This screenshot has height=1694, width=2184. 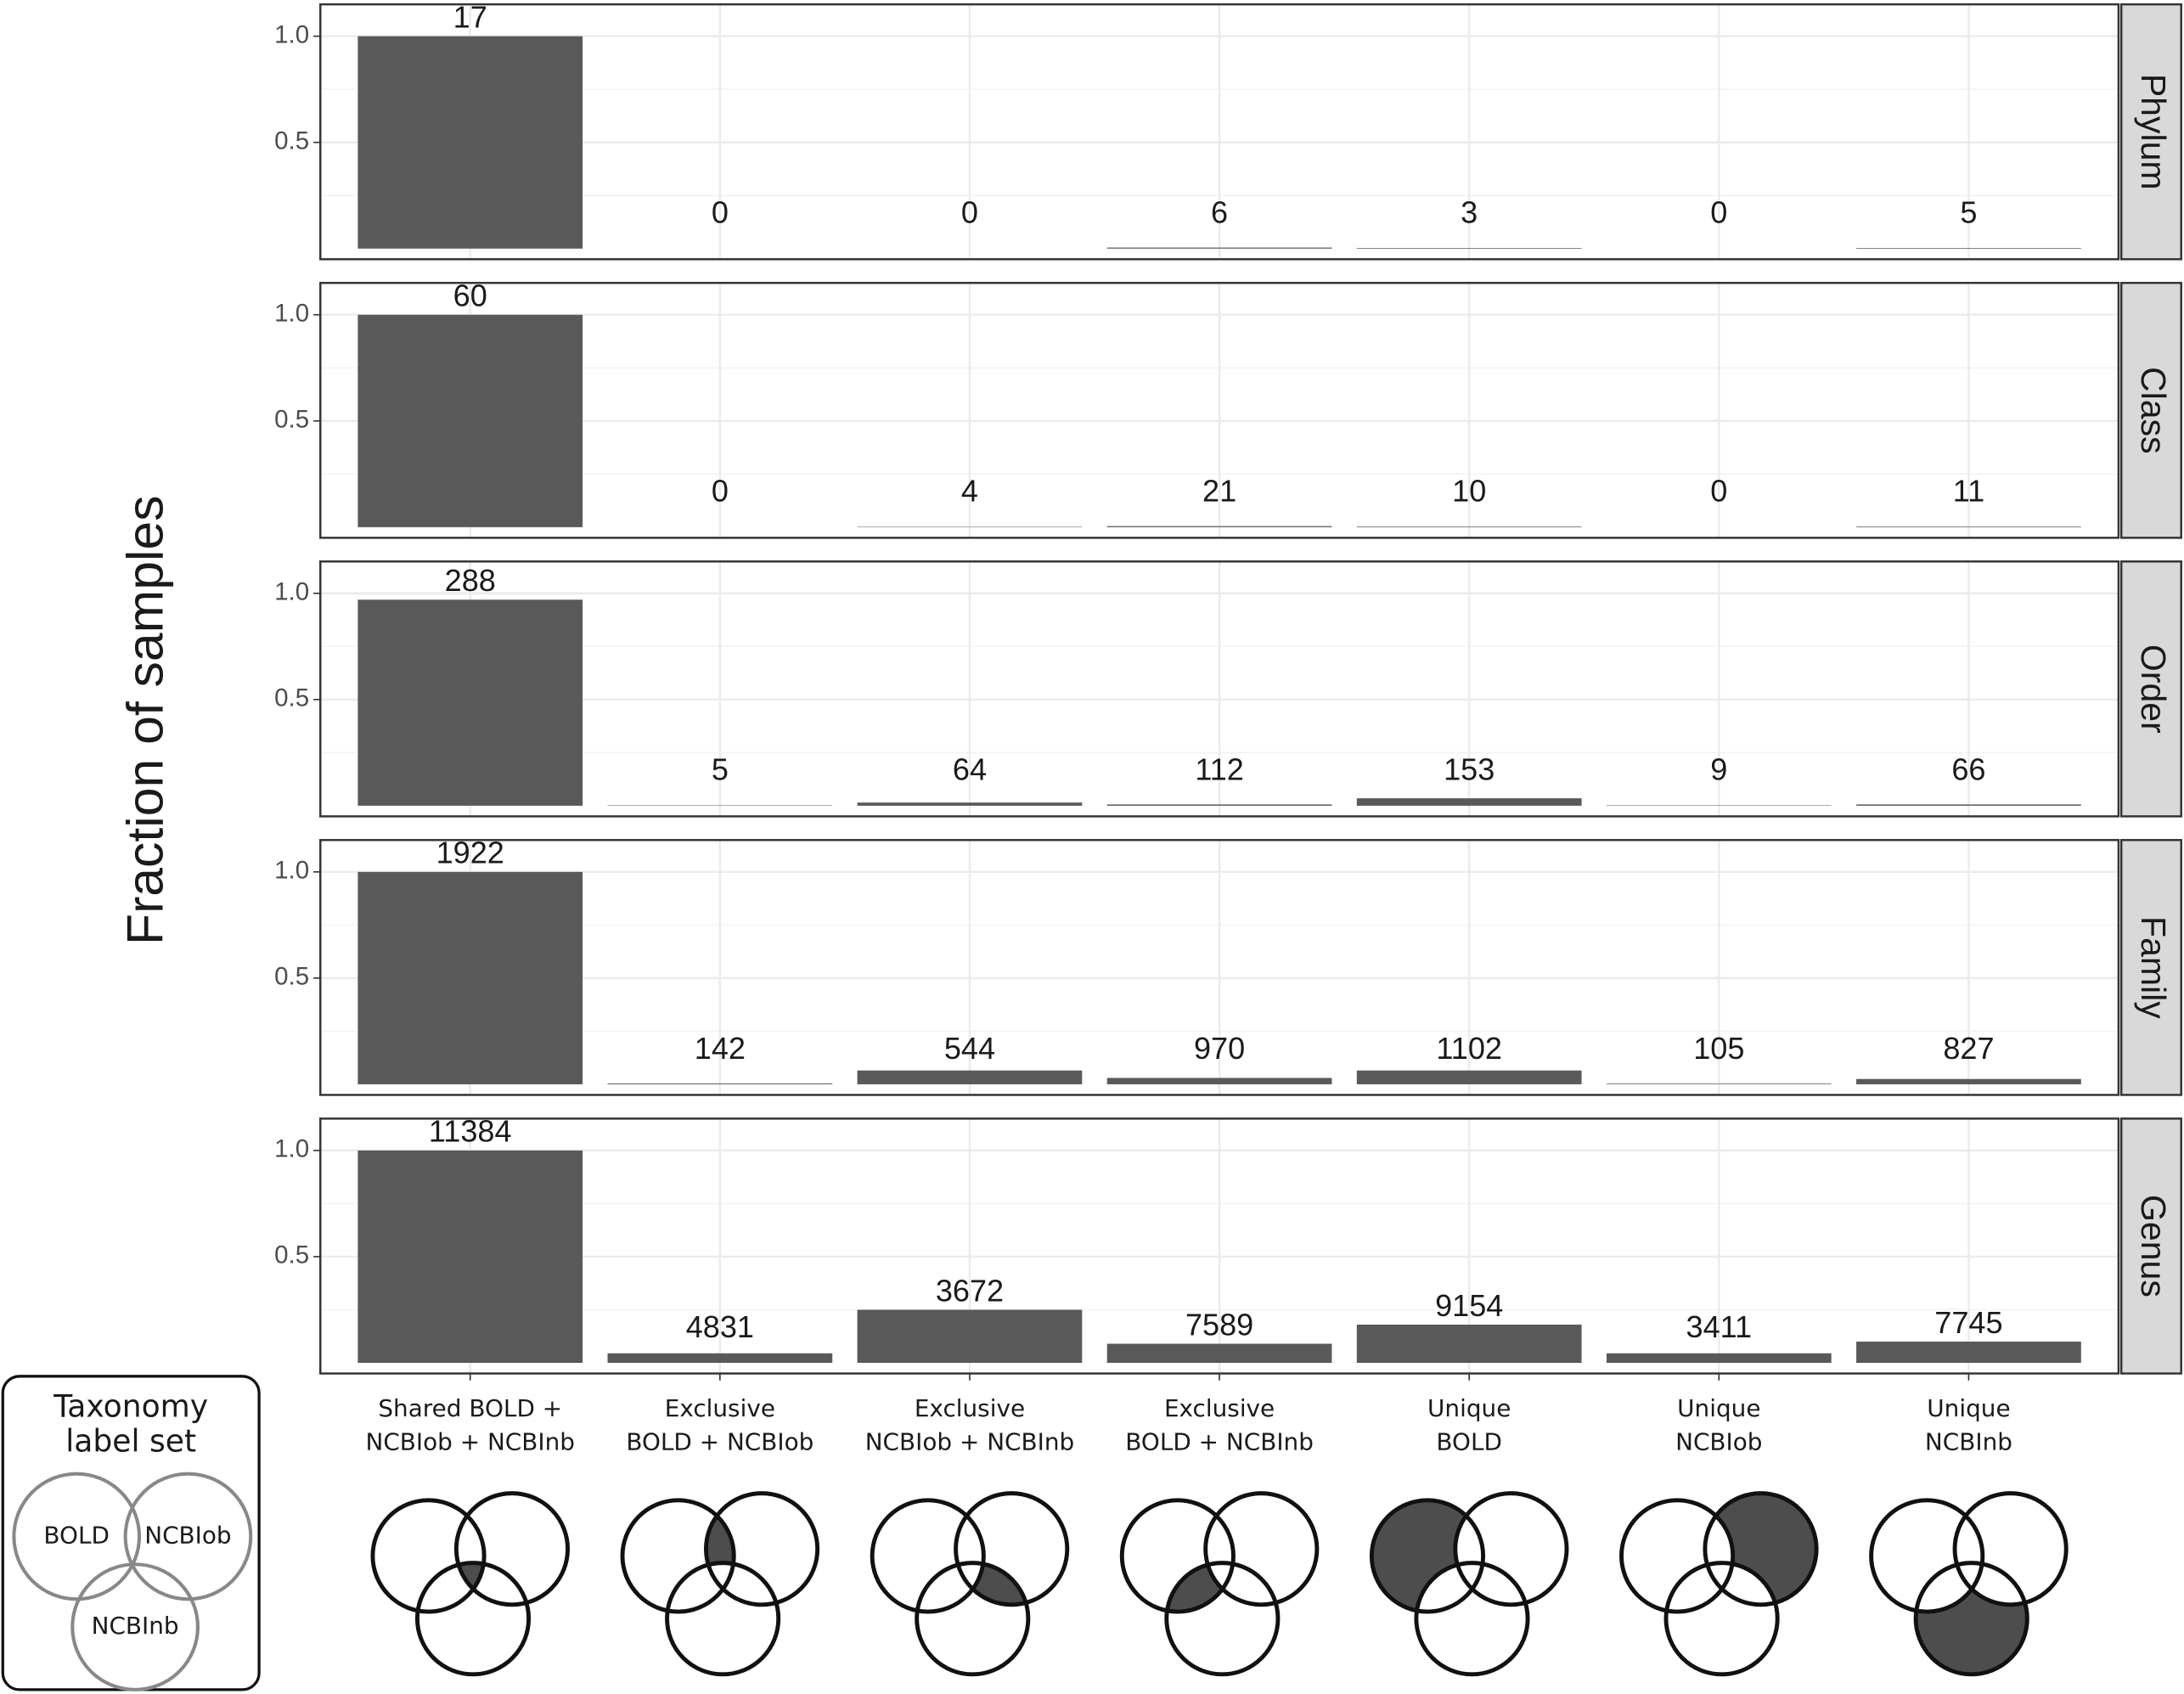 What do you see at coordinates (2153, 132) in the screenshot?
I see `strip-label: Phylum` at bounding box center [2153, 132].